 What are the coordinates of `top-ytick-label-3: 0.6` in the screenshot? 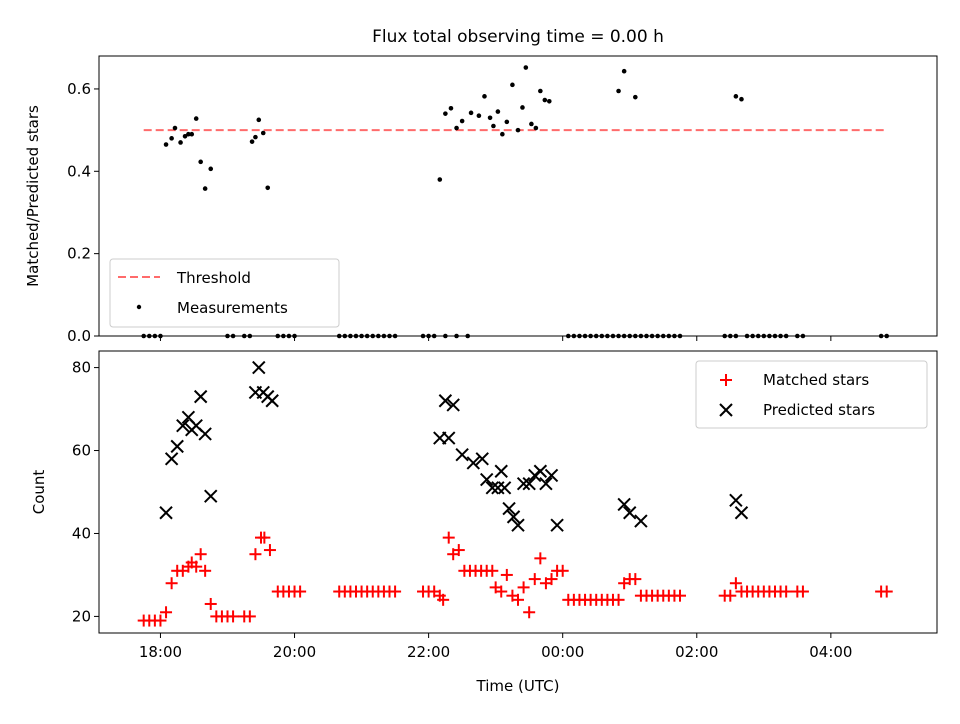 It's located at (79, 89).